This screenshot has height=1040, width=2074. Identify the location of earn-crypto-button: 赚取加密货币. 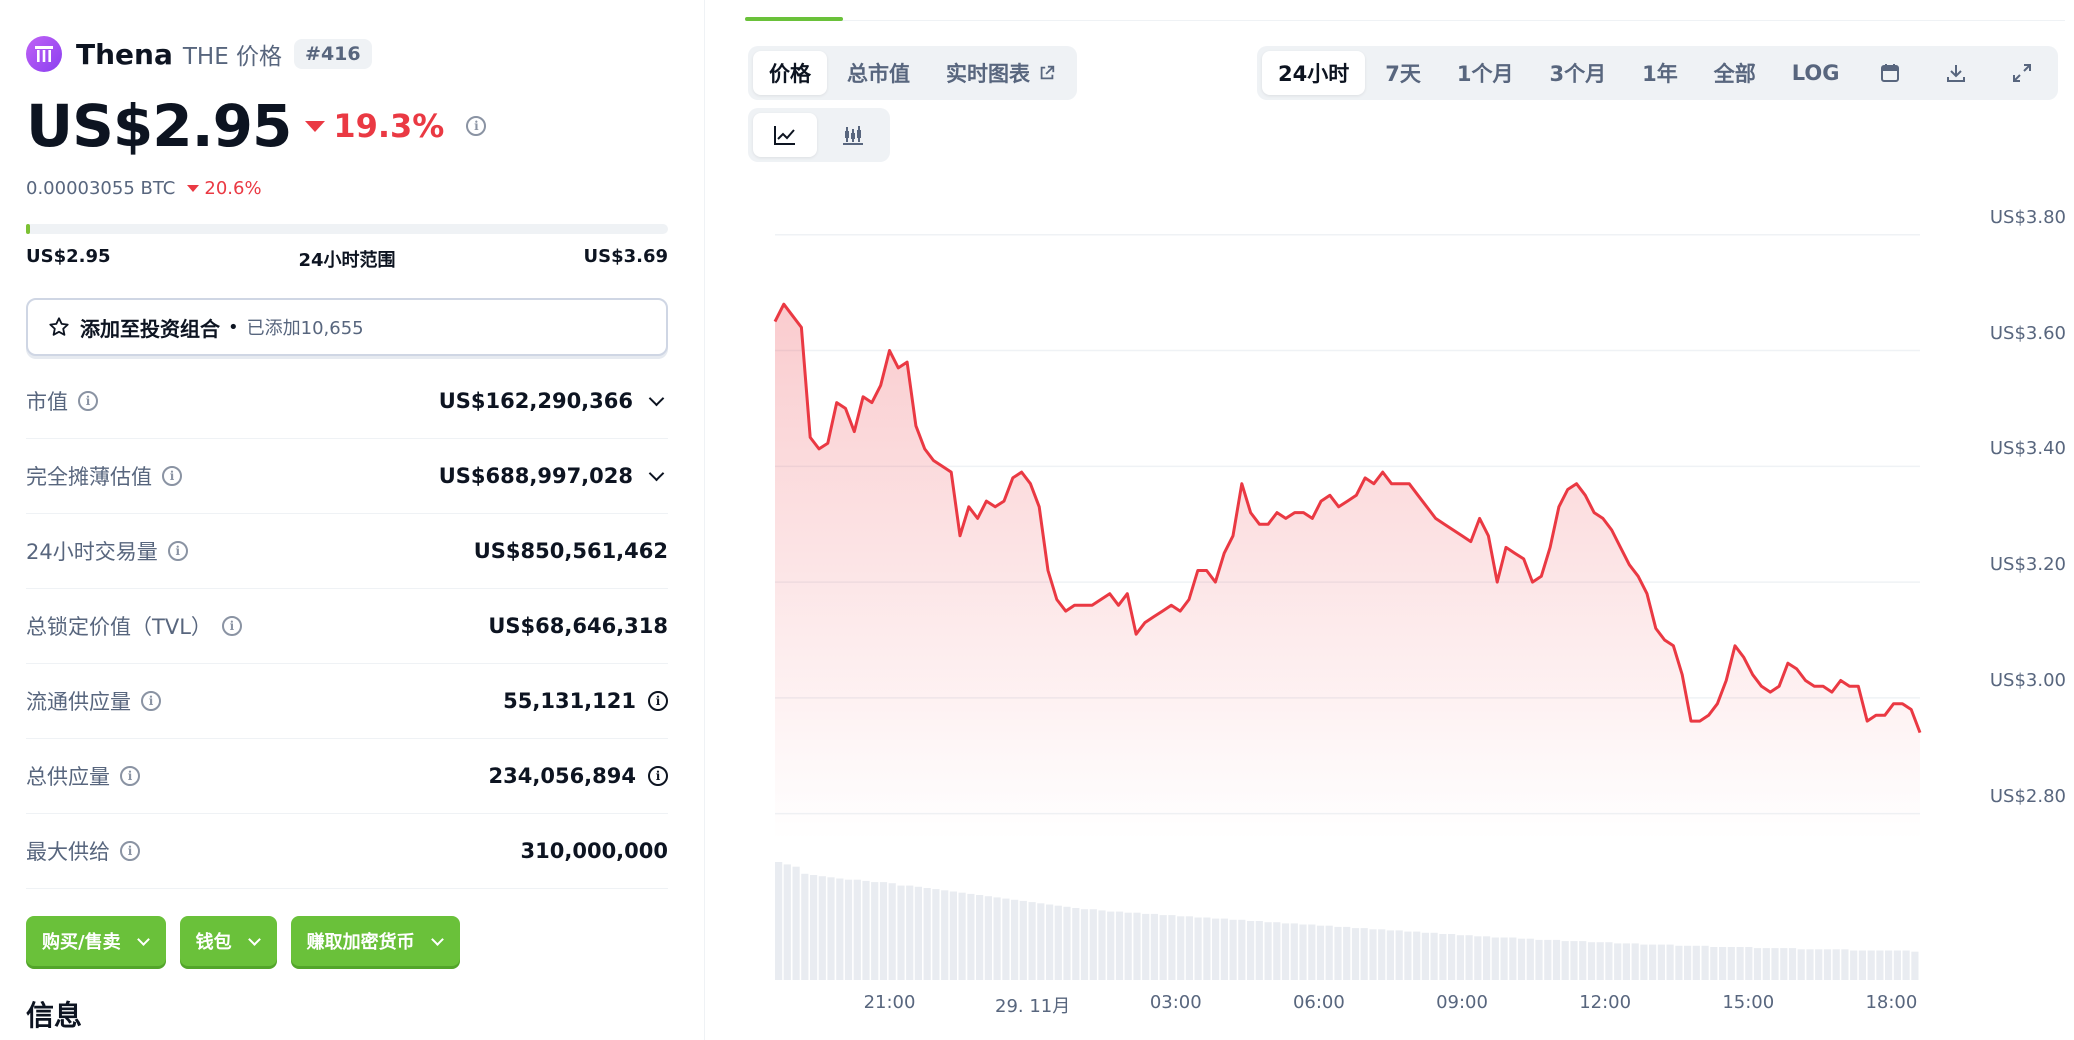
(375, 941).